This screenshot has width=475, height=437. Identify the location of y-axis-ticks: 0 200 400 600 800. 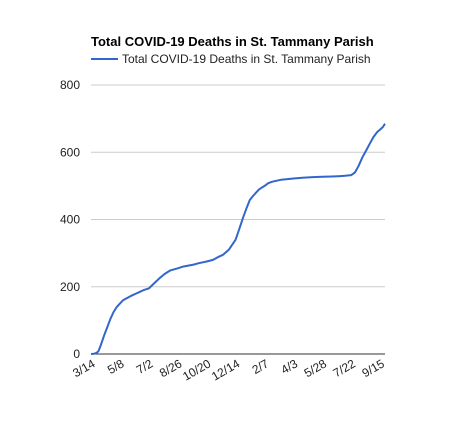
(70, 219).